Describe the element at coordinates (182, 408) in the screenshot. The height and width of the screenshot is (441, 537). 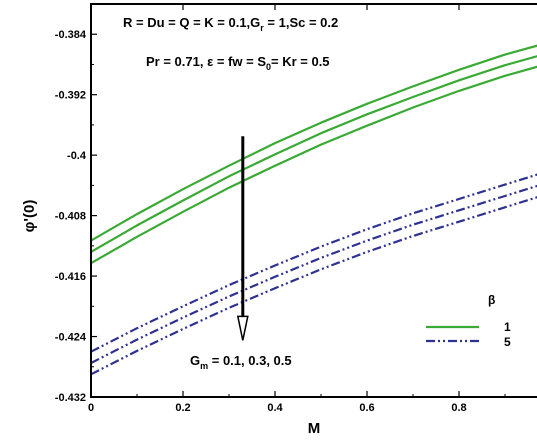
I see `x-tick-label: 0.2` at that location.